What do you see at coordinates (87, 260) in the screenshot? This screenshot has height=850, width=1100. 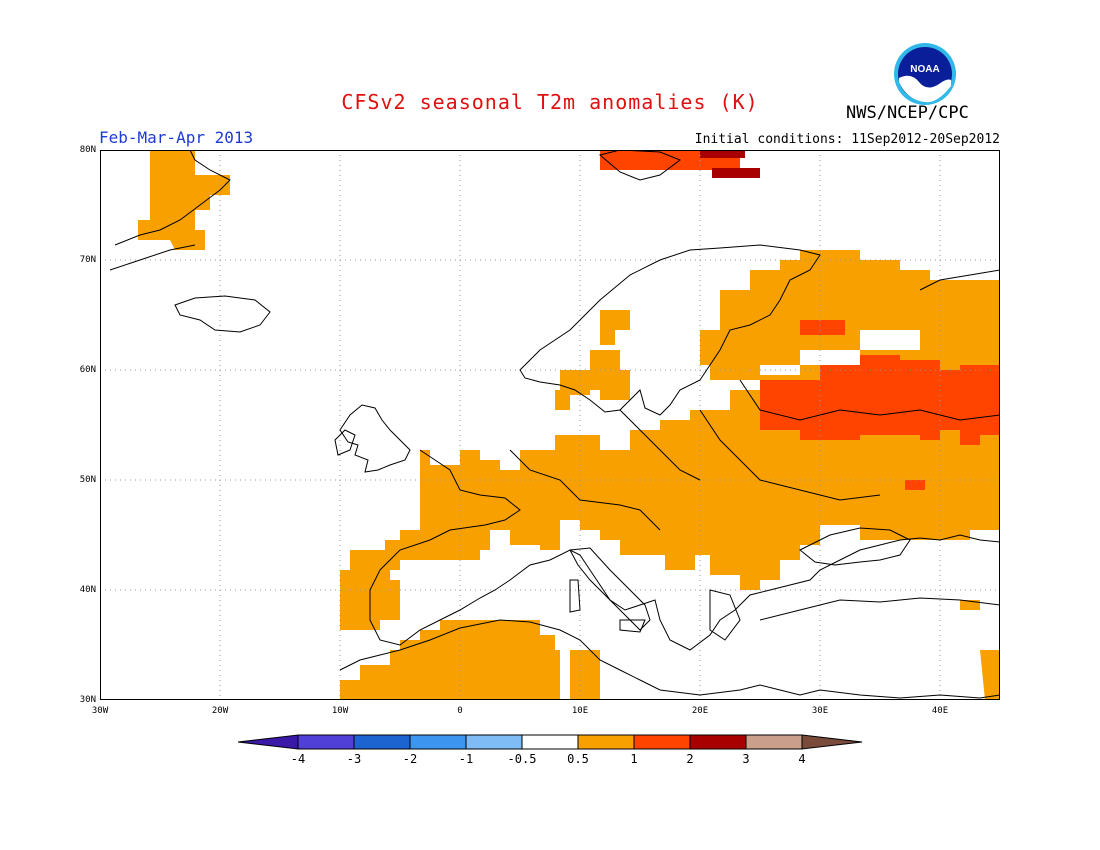 I see `lat-label-70n: 70N` at bounding box center [87, 260].